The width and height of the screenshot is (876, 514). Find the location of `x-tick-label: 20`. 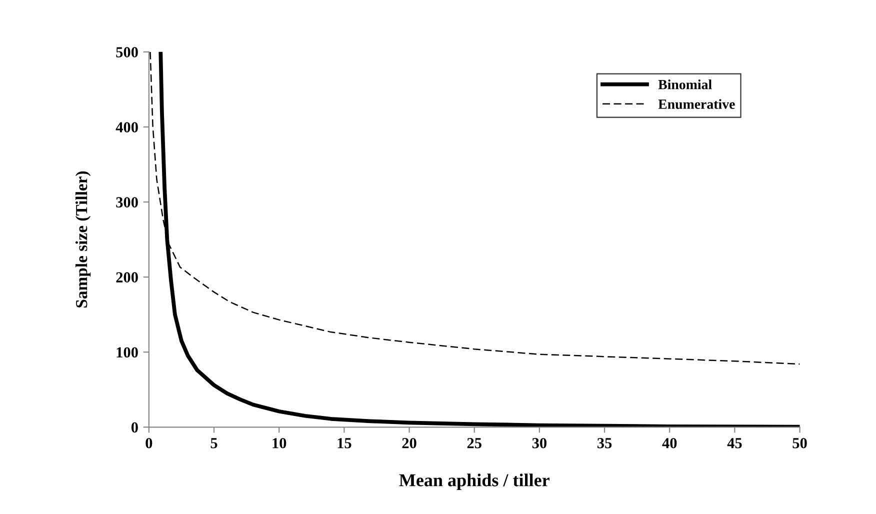

x-tick-label: 20 is located at coordinates (409, 443).